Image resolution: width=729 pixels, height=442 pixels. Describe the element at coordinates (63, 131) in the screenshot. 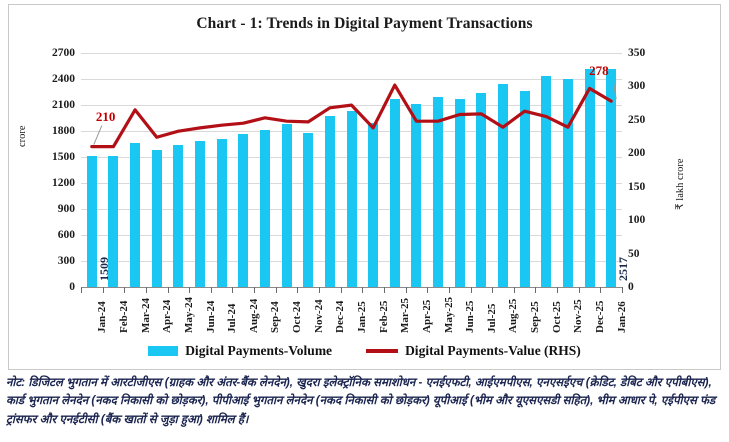

I see `left-axis-tick: 1800` at that location.